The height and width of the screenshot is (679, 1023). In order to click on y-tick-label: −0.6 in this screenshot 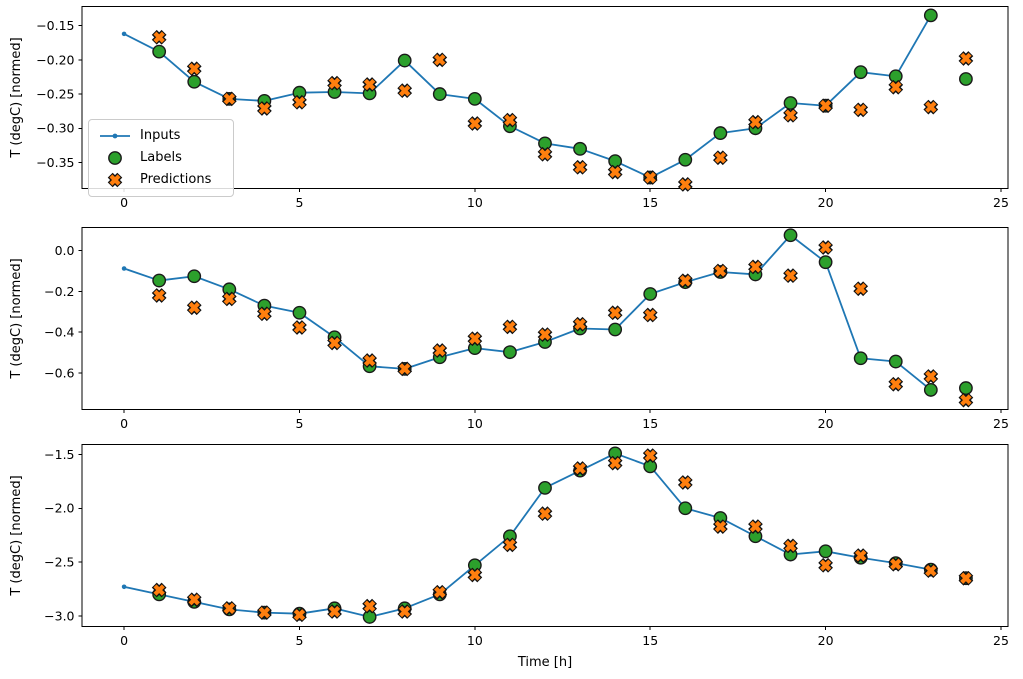, I will do `click(59, 372)`.